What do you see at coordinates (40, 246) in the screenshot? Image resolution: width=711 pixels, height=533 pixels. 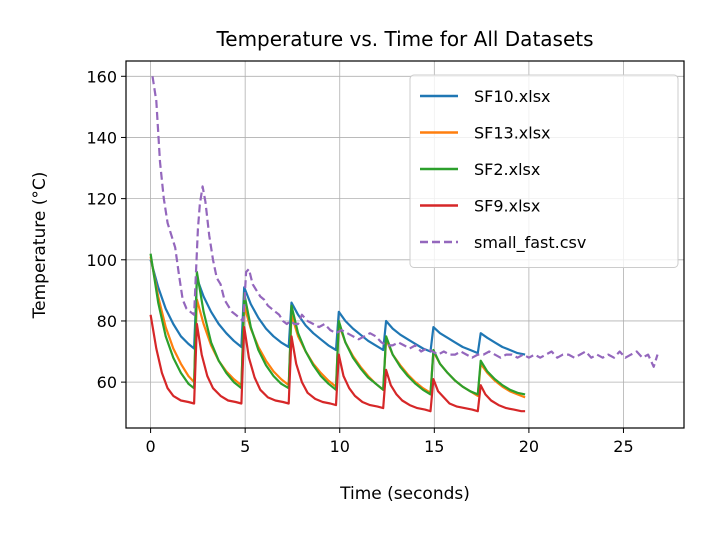 I see `y-axis-title: Temperature (°C)` at bounding box center [40, 246].